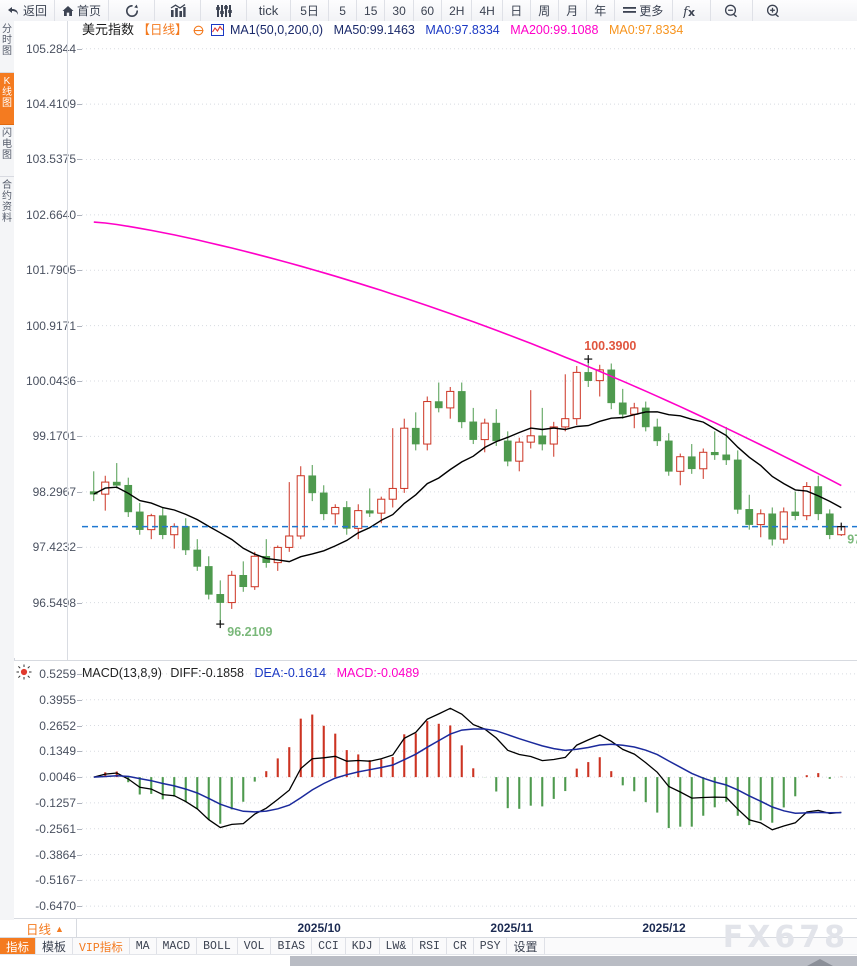 Image resolution: width=857 pixels, height=967 pixels. What do you see at coordinates (51, 159) in the screenshot?
I see `y-axis-tick: 103.5375` at bounding box center [51, 159].